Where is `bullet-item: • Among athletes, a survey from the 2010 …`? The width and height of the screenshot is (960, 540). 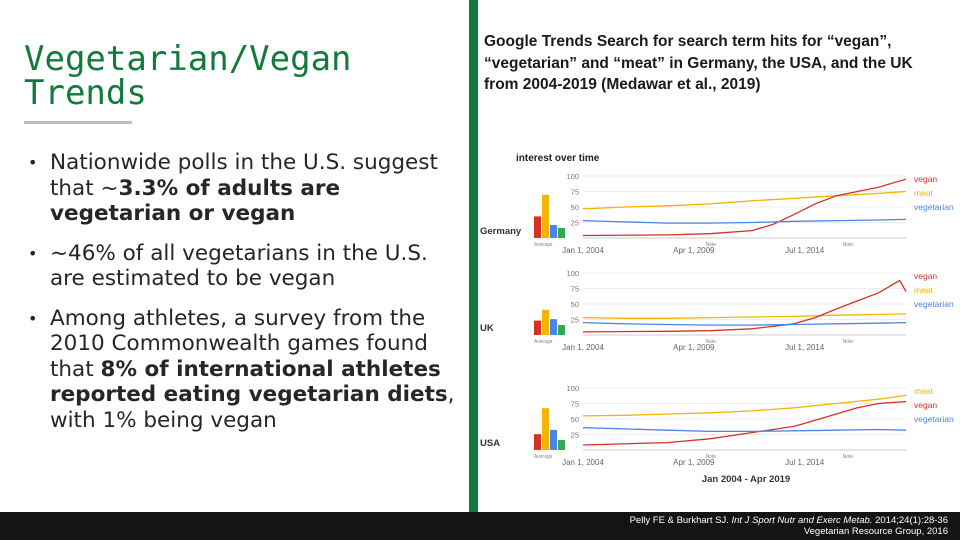 bullet-item: • Among athletes, a survey from the 2010 … is located at coordinates (242, 370).